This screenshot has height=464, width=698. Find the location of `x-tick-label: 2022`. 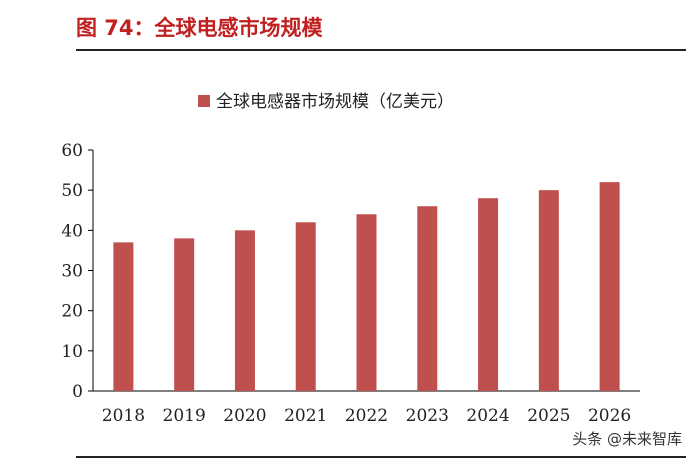

x-tick-label: 2022 is located at coordinates (366, 416).